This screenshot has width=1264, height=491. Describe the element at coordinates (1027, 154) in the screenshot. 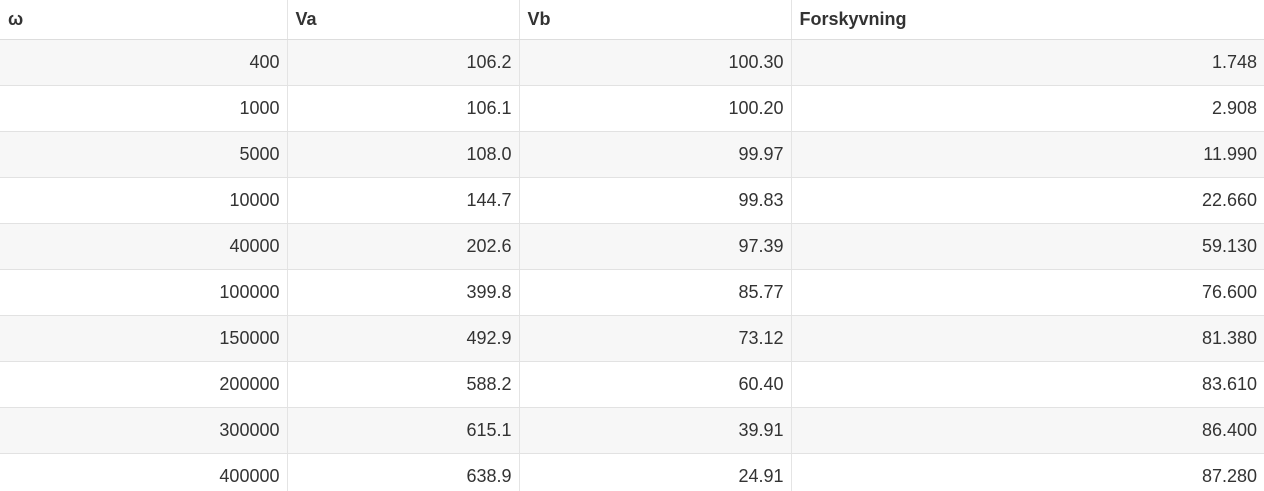

I see `cell-forskyvning: 11.990` at that location.